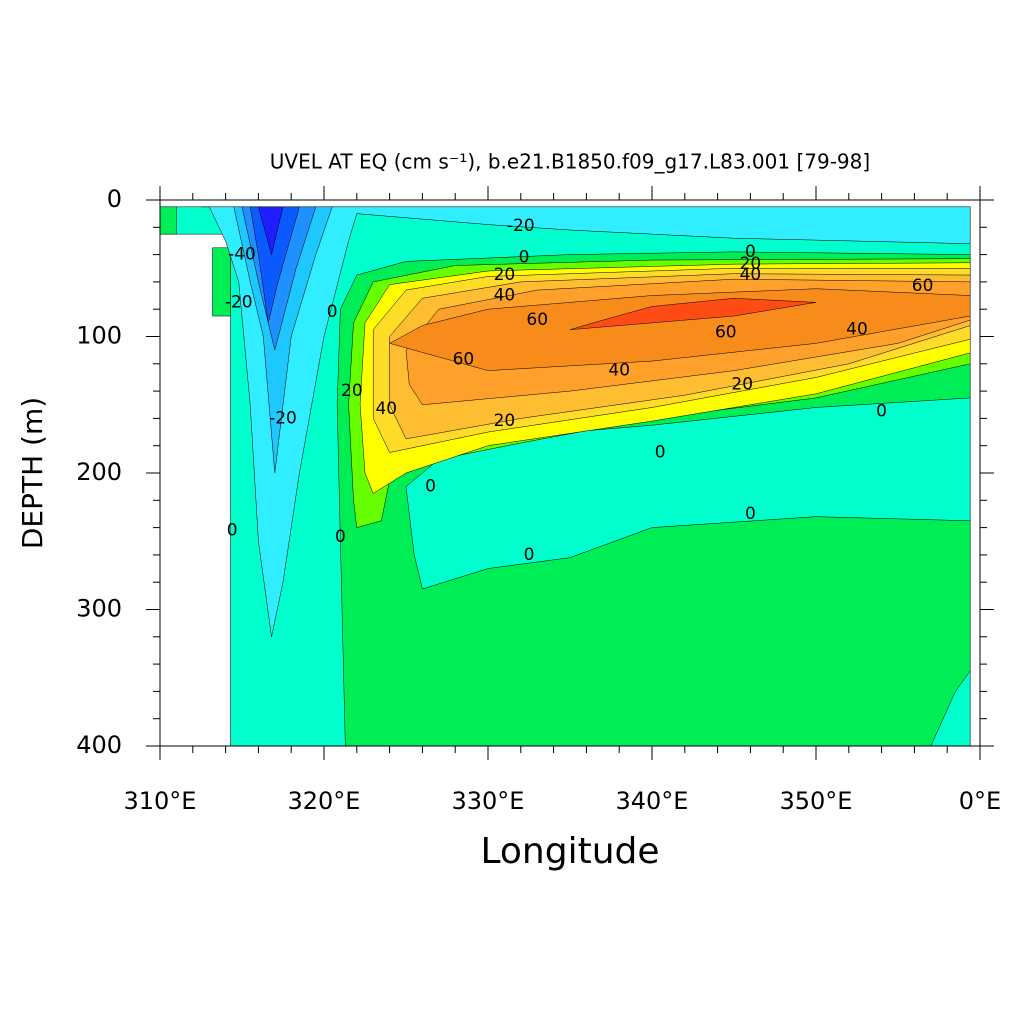  What do you see at coordinates (980, 801) in the screenshot?
I see `x-tick-label: 0°E` at bounding box center [980, 801].